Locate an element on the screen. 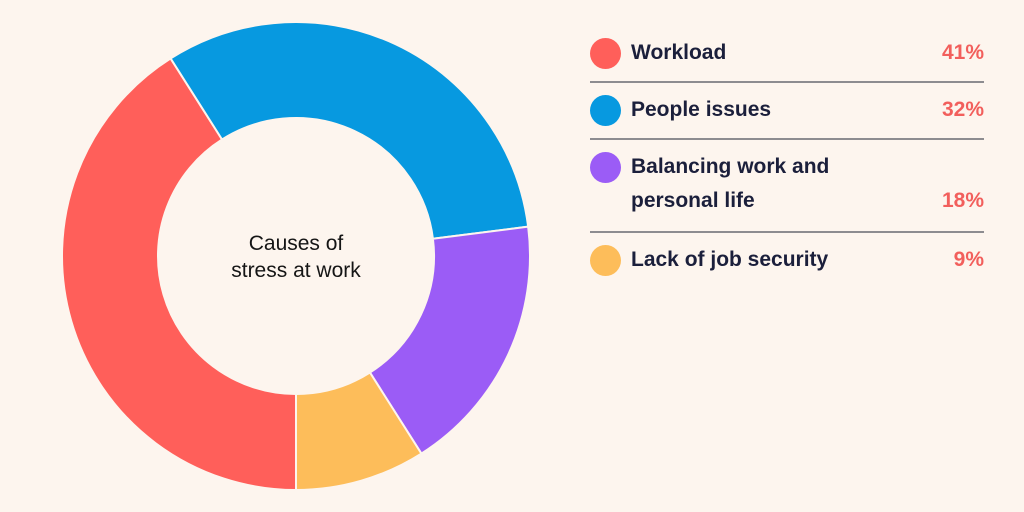 The image size is (1024, 512). legend-label-line1: Balancing work and is located at coordinates (730, 166).